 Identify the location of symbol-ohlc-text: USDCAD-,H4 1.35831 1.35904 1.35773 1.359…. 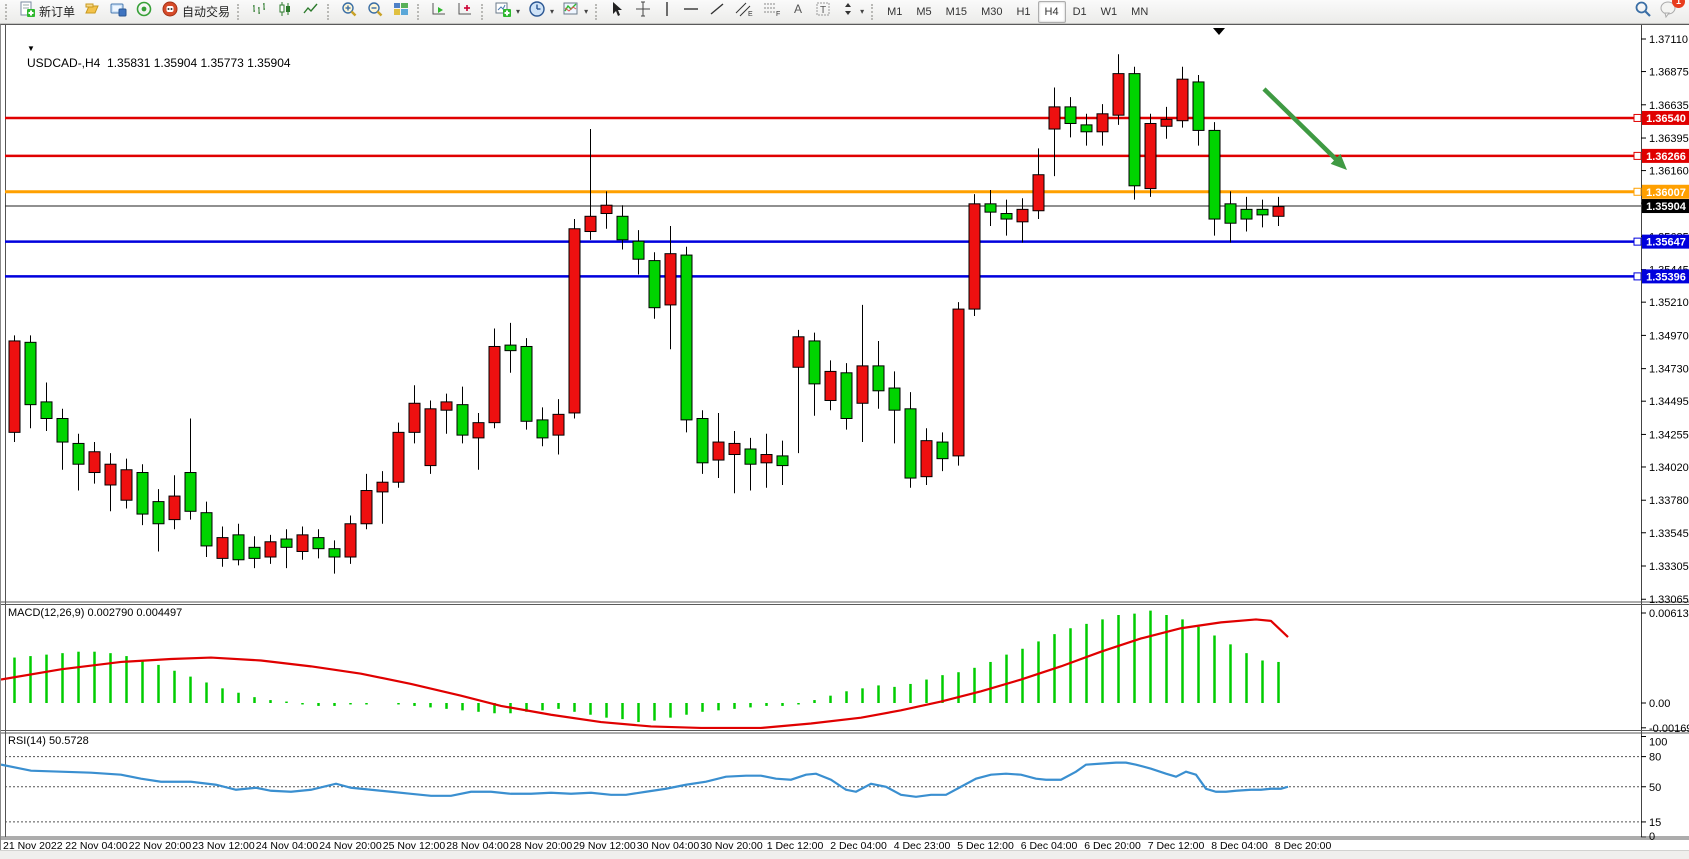
(159, 63).